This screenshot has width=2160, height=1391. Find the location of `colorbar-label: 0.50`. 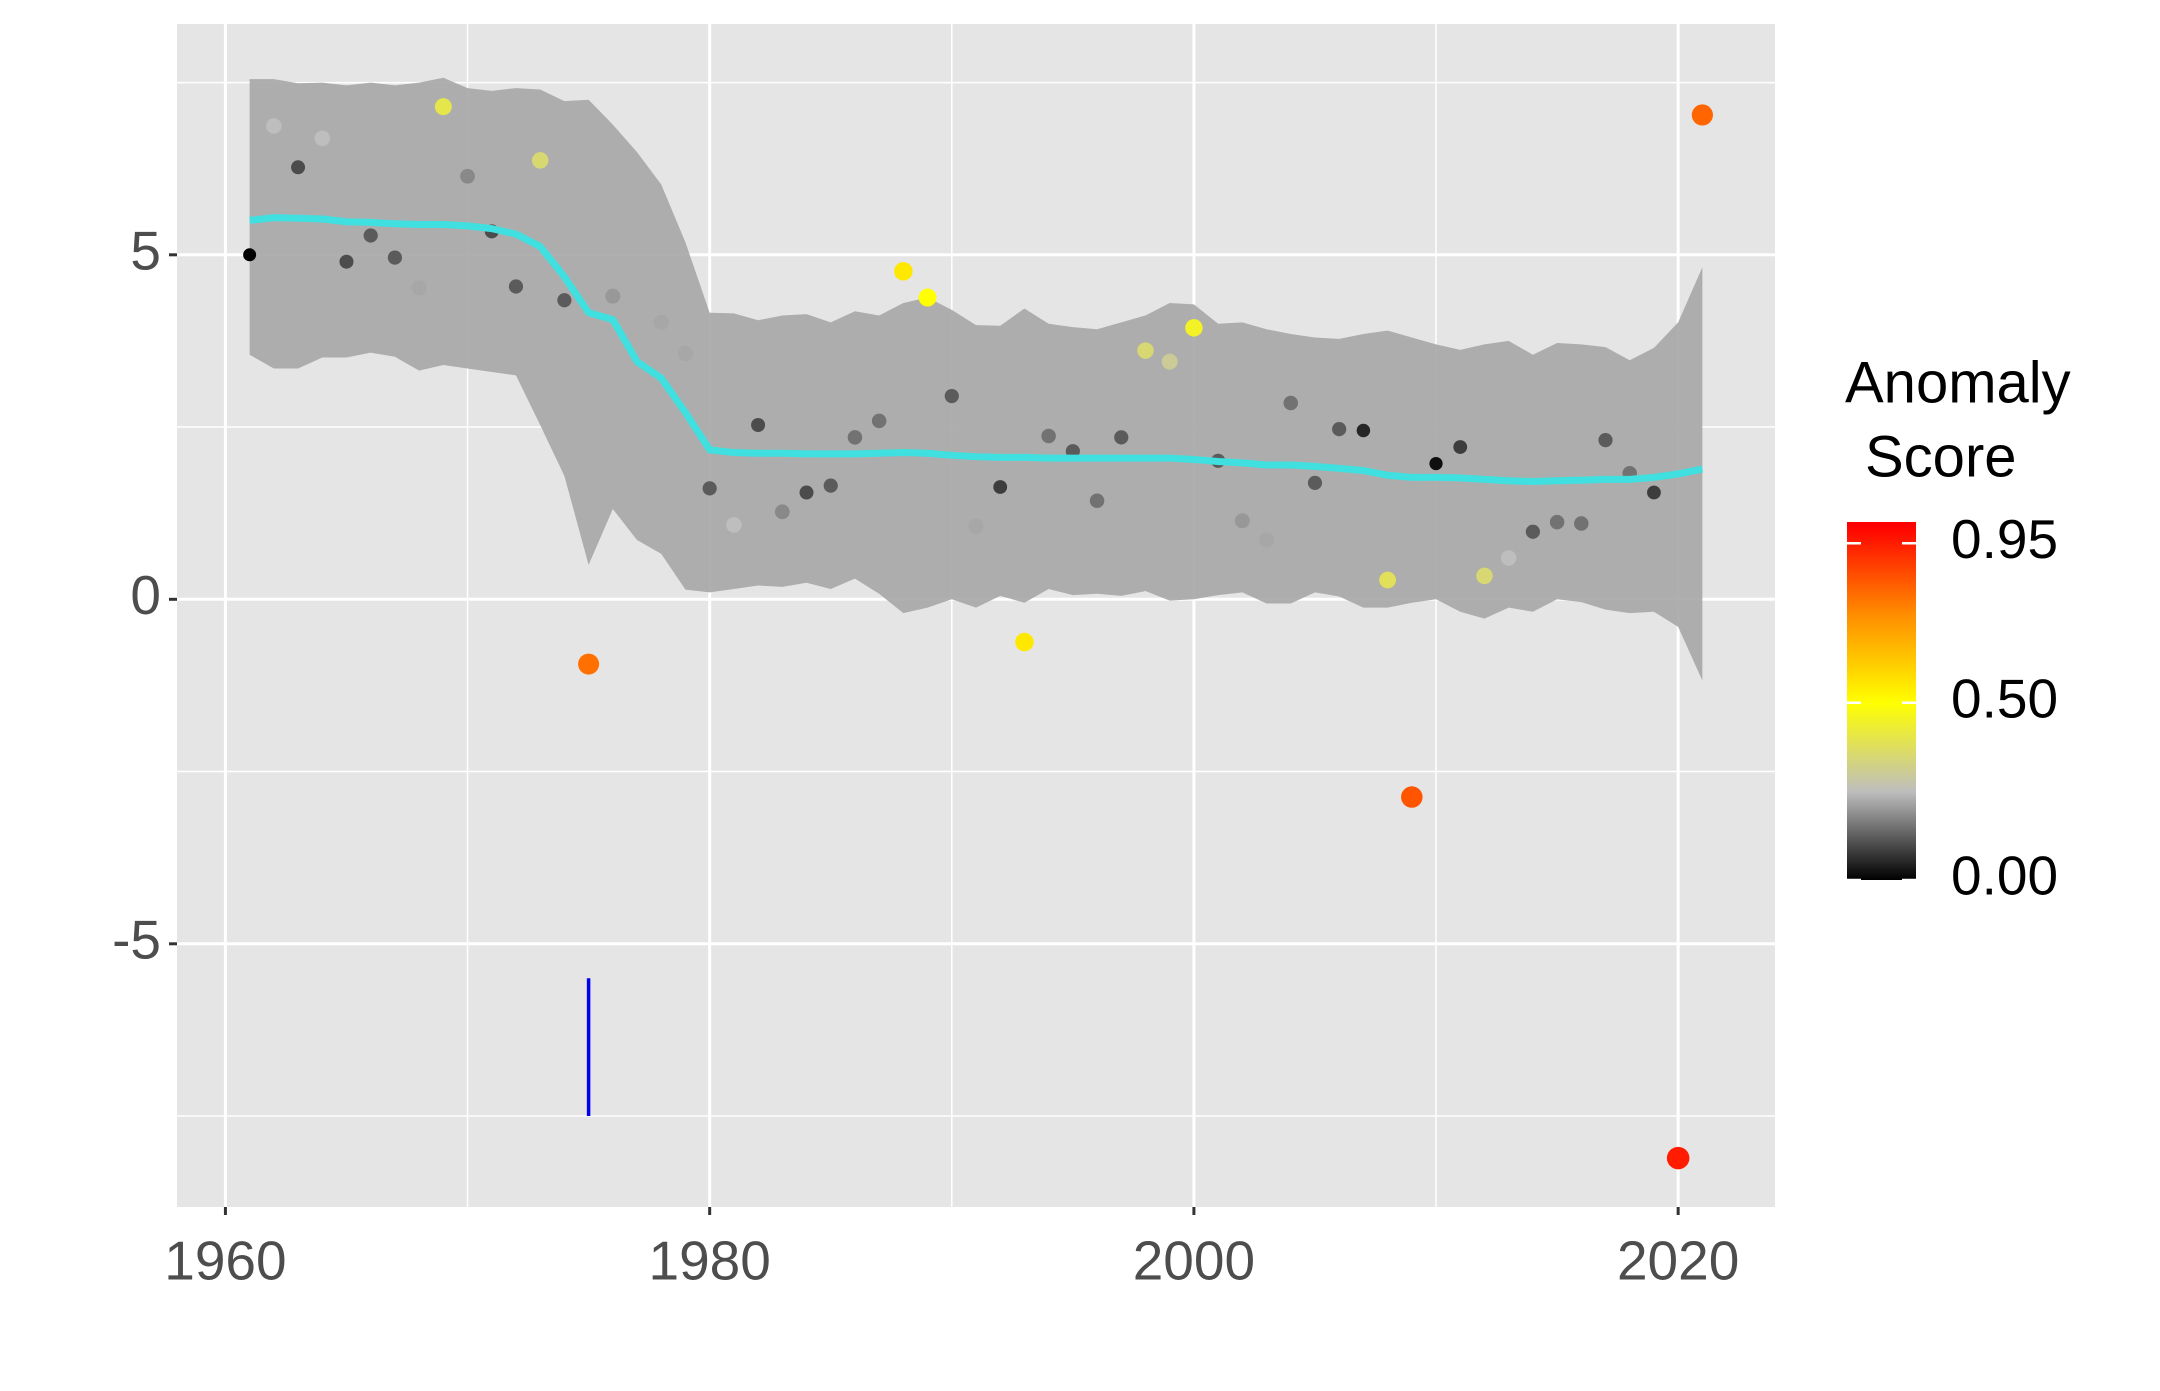

colorbar-label: 0.50 is located at coordinates (2004, 698).